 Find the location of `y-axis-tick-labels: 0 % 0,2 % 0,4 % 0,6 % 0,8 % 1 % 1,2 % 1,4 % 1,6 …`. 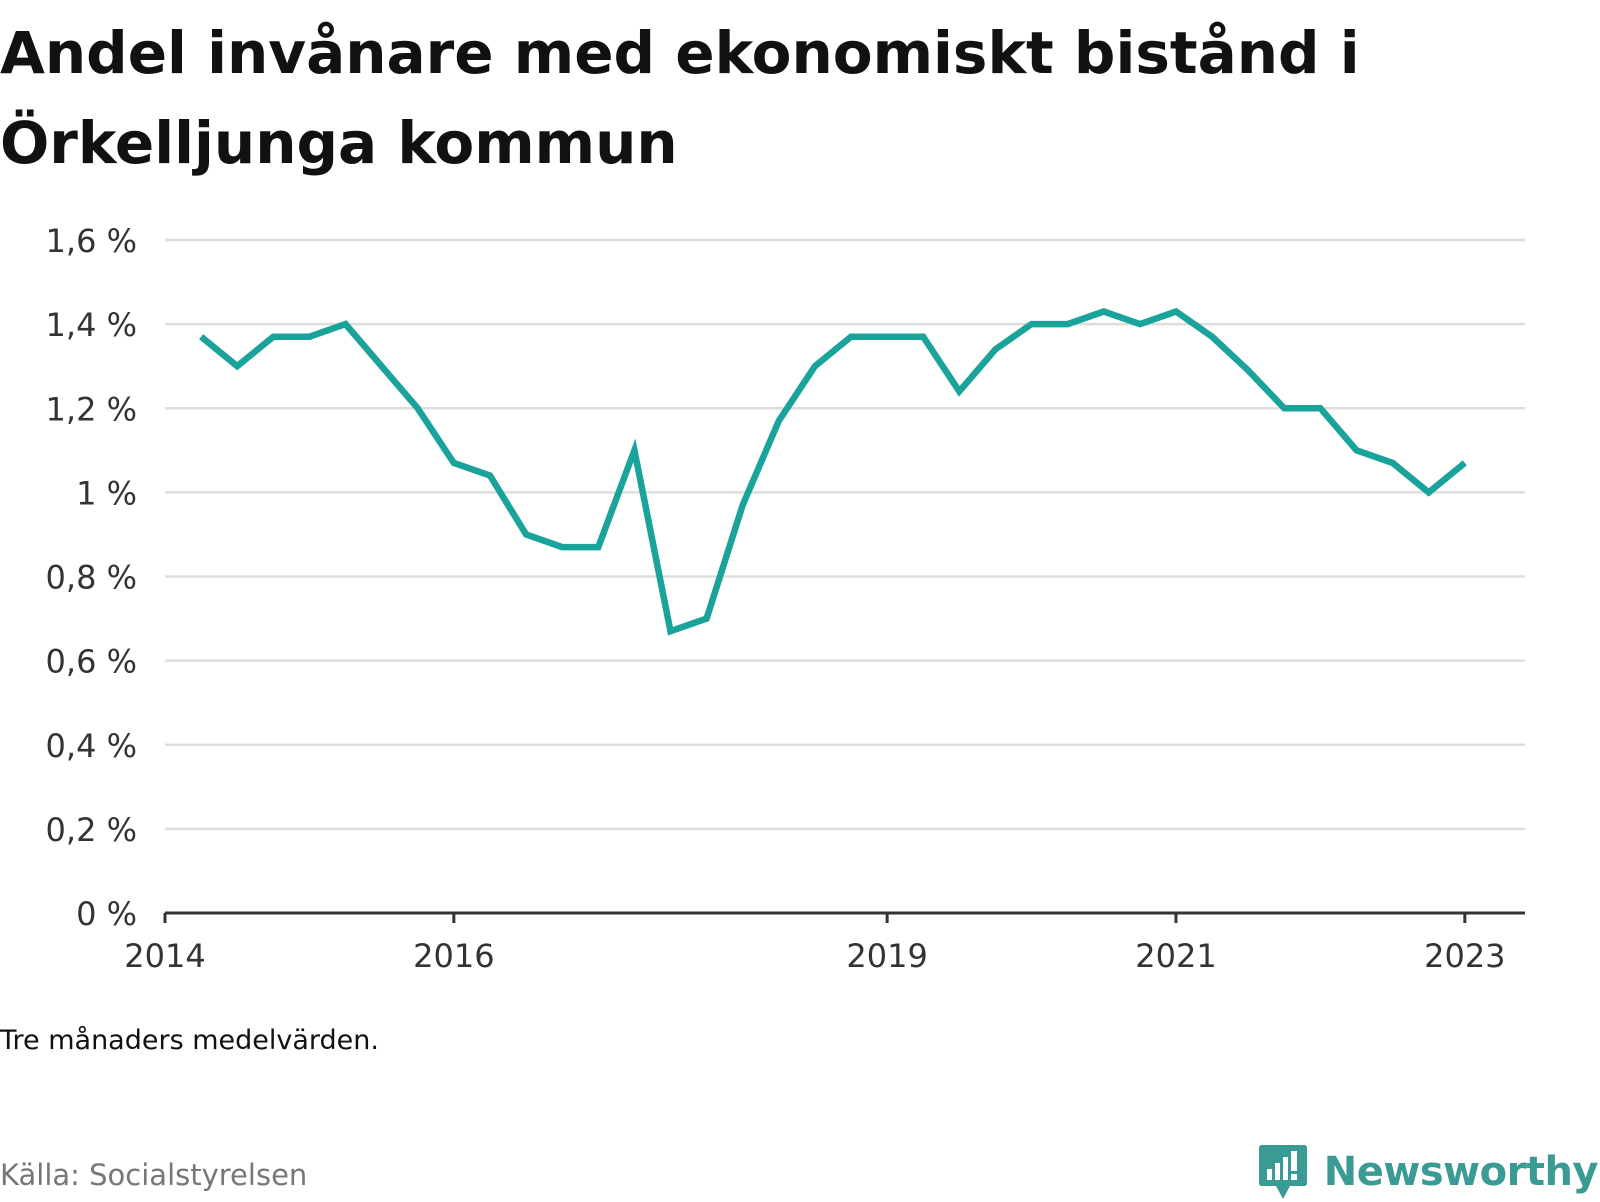

y-axis-tick-labels: 0 % 0,2 % 0,4 % 0,6 % 0,8 % 1 % 1,2 % 1,4 % 1,6 … is located at coordinates (91, 577).